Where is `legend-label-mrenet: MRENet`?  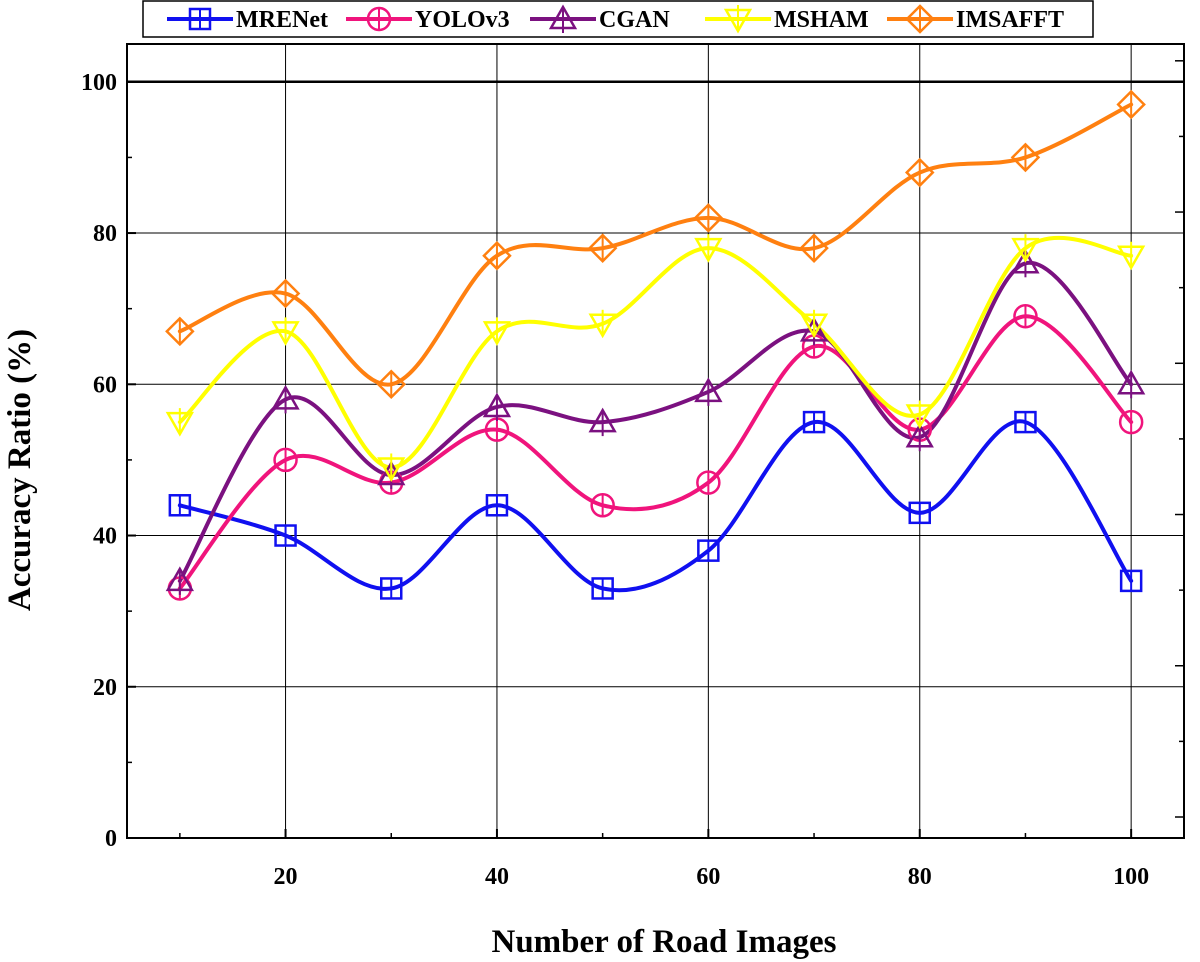
legend-label-mrenet: MRENet is located at coordinates (282, 20).